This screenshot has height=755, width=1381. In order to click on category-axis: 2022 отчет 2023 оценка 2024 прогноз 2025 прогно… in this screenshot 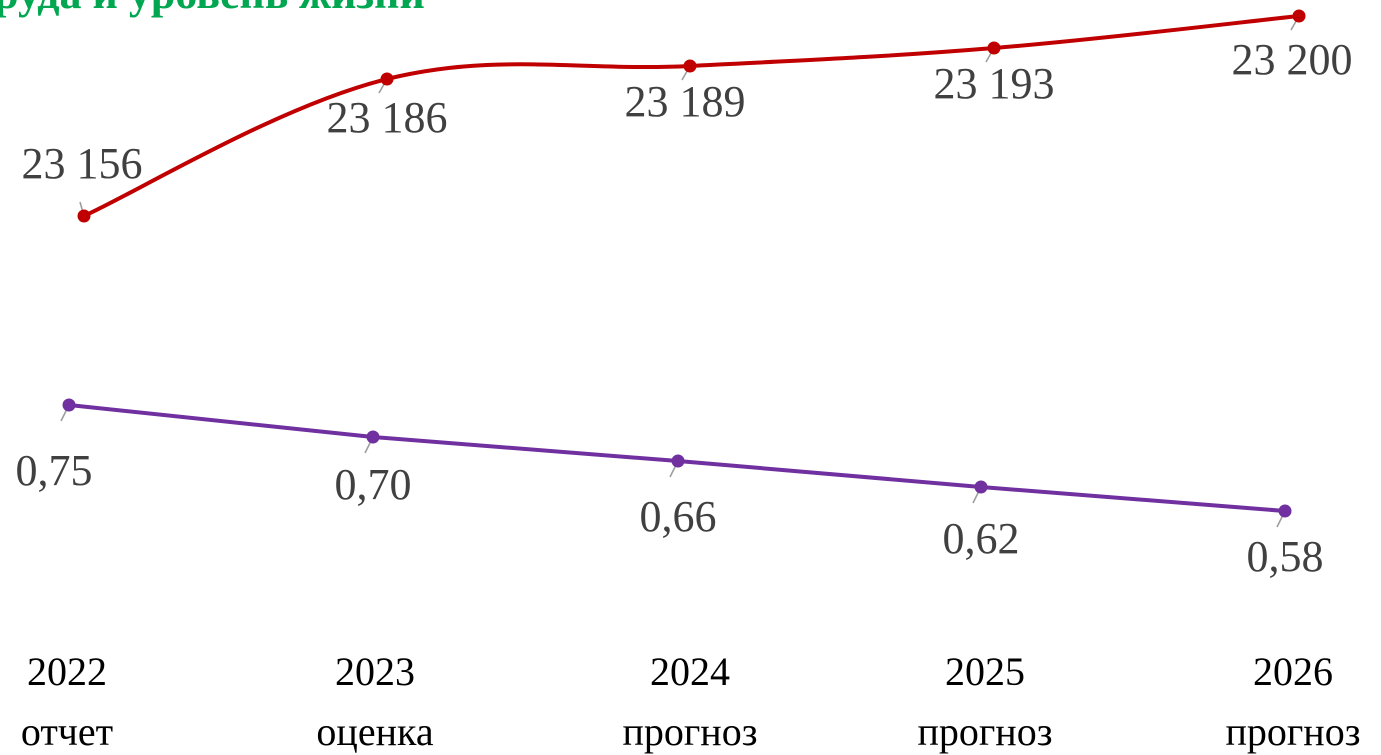, I will do `click(691, 701)`.